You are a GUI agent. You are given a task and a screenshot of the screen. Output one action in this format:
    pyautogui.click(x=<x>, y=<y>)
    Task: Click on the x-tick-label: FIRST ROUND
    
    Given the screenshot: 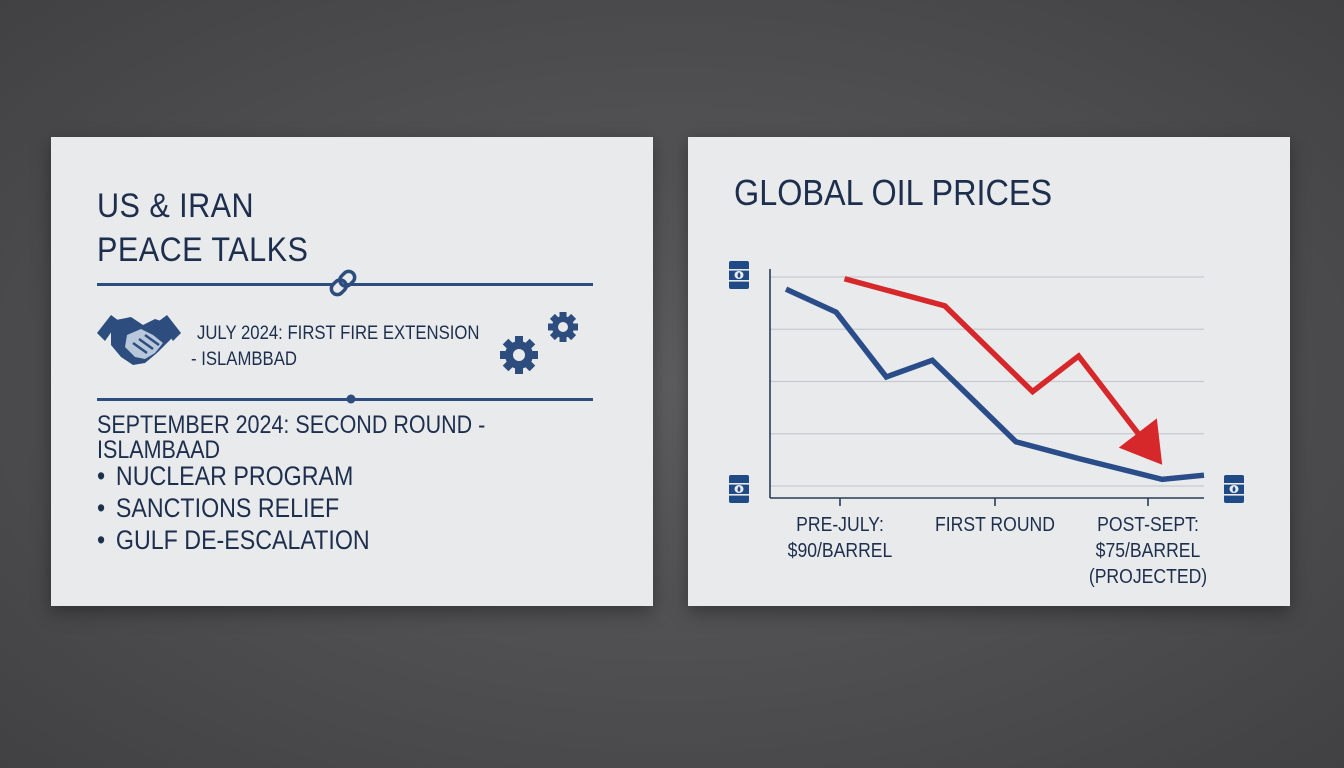 What is the action you would take?
    pyautogui.click(x=995, y=525)
    